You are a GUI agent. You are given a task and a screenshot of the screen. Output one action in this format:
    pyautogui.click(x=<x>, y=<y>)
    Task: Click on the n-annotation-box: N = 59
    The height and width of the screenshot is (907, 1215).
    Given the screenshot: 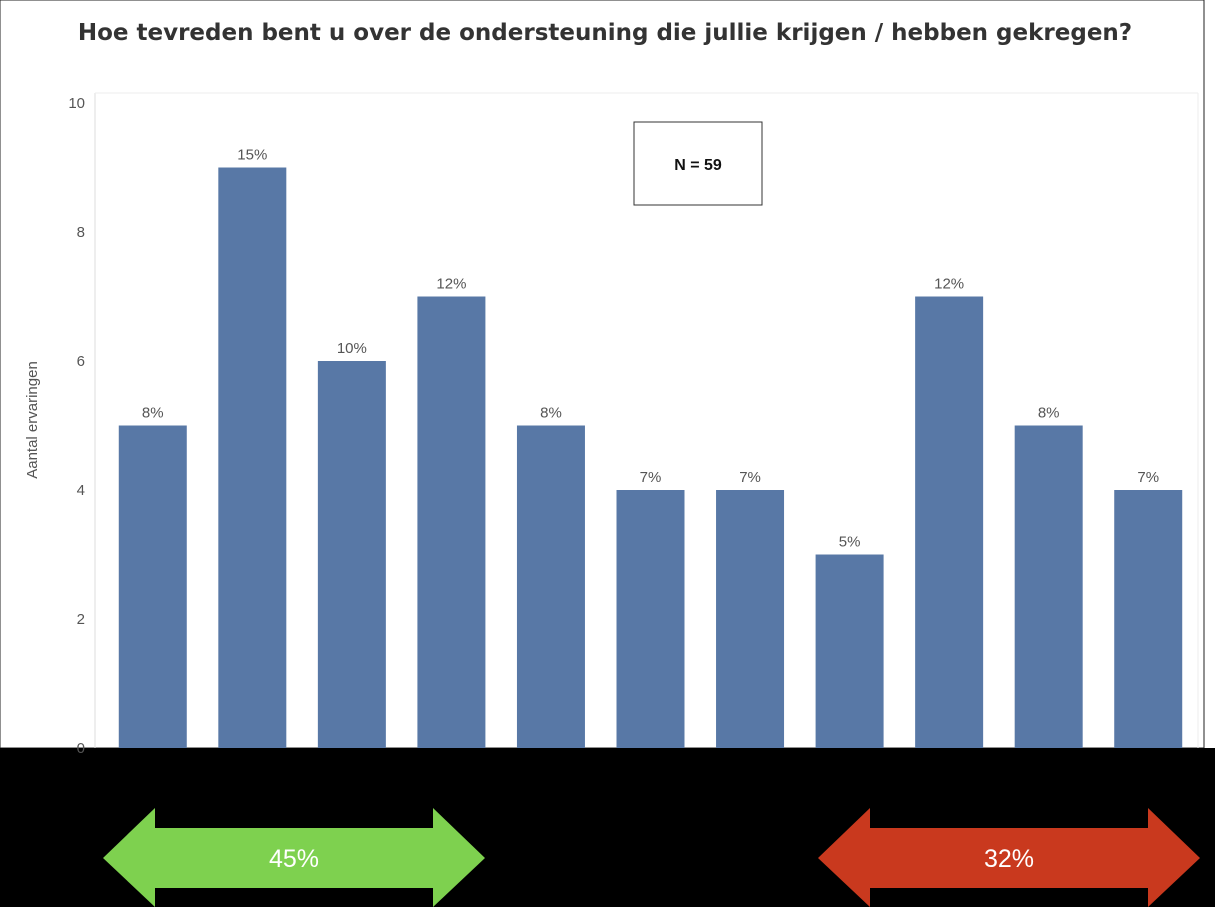 What is the action you would take?
    pyautogui.click(x=698, y=163)
    